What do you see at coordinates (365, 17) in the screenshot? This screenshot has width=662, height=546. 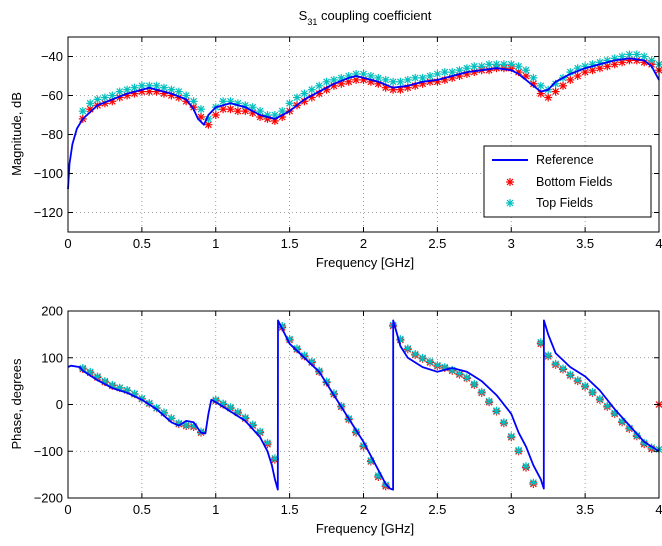 I see `figure-title: S31 coupling coefficient` at bounding box center [365, 17].